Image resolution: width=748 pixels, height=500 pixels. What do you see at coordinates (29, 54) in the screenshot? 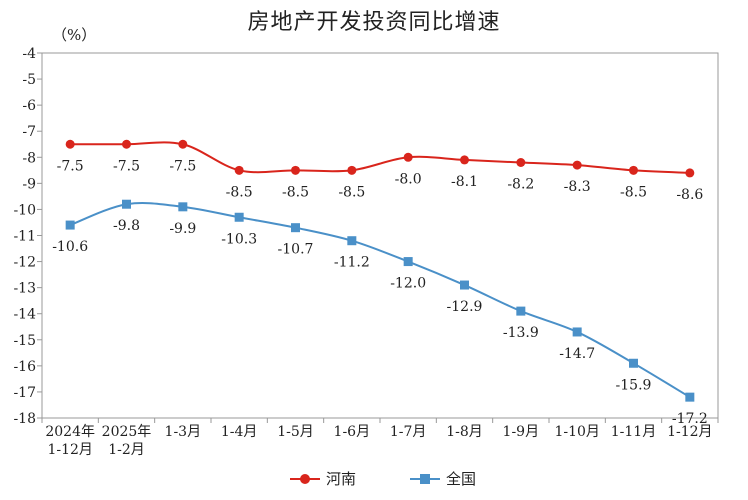
I see `y-tick-label: -4` at bounding box center [29, 54].